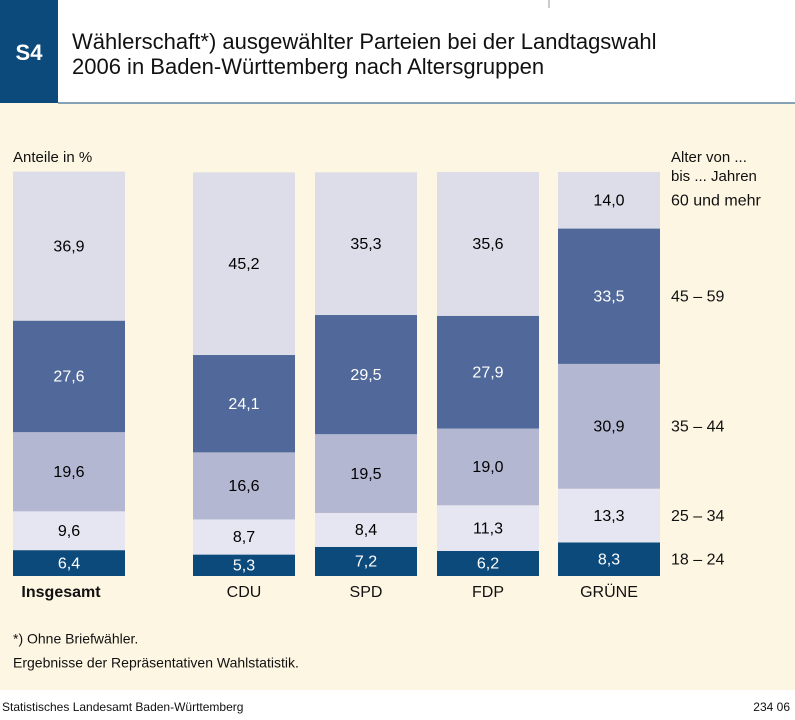 The height and width of the screenshot is (720, 795). I want to click on data-label: 19,6, so click(68, 472).